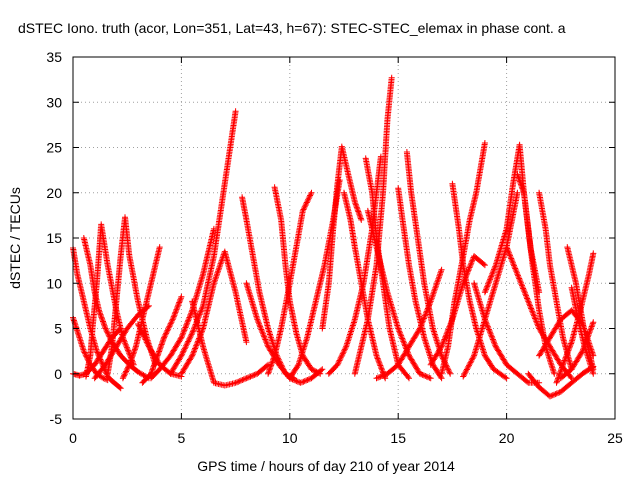 This screenshot has width=640, height=480. I want to click on y-tick-label: 10, so click(54, 283).